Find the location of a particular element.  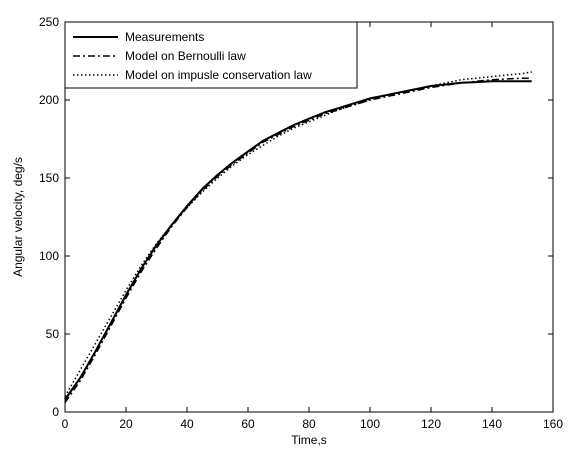

x-axis-label: Time,s is located at coordinates (309, 440).